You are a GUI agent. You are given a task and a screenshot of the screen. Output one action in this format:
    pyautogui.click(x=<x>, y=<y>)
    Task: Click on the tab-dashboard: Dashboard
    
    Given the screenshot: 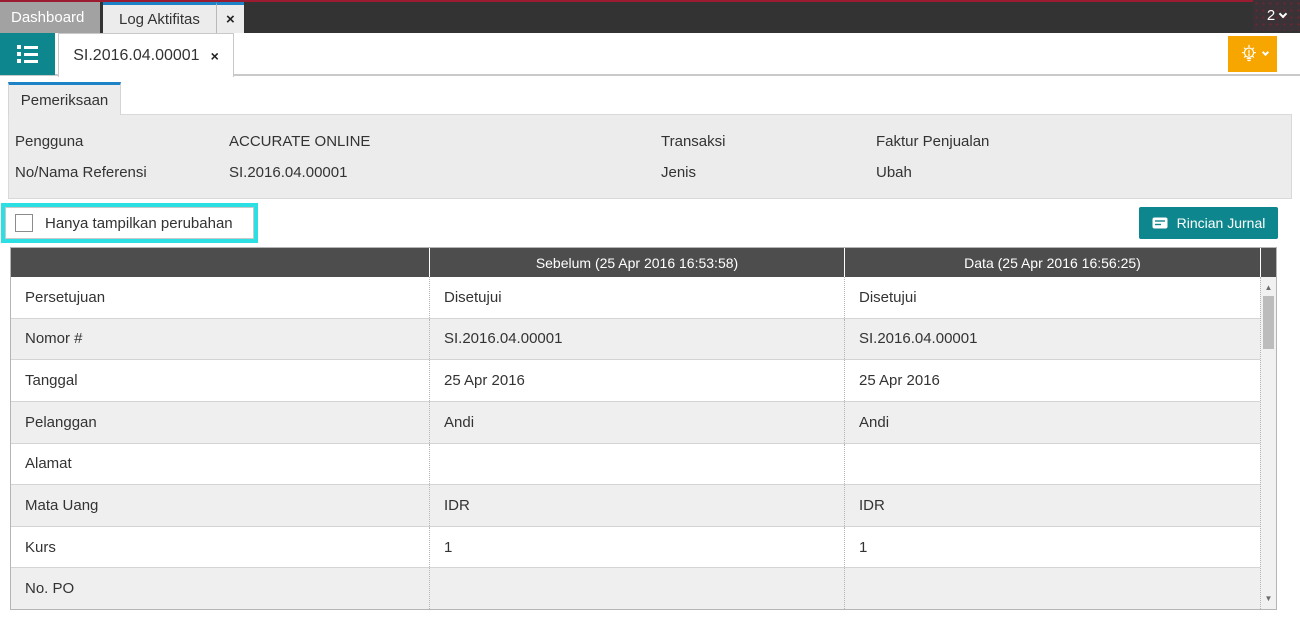 What is the action you would take?
    pyautogui.click(x=50, y=17)
    